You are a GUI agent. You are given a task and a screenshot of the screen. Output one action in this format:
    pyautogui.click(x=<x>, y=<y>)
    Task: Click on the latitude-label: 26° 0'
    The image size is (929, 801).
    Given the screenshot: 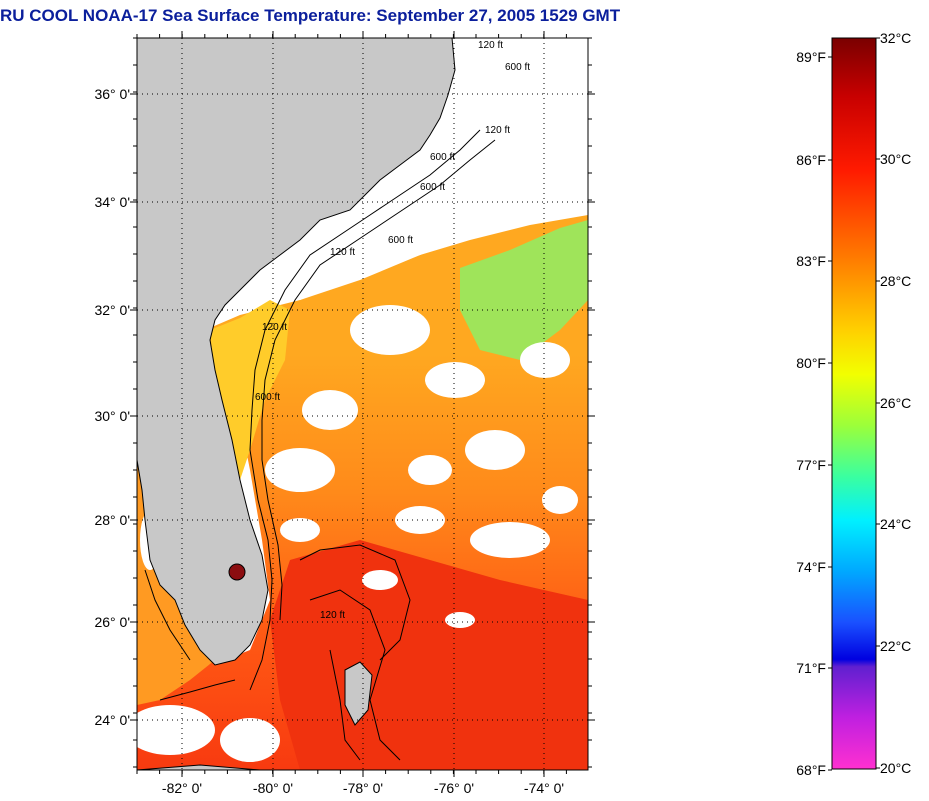 What is the action you would take?
    pyautogui.click(x=112, y=622)
    